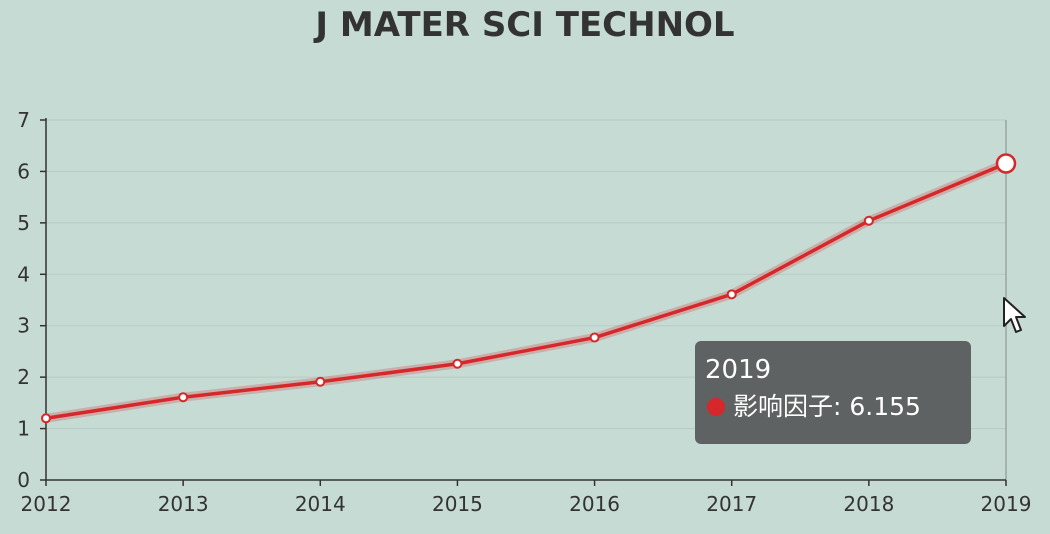  Describe the element at coordinates (783, 406) in the screenshot. I see `tooltip-series-label: 影响因子` at that location.